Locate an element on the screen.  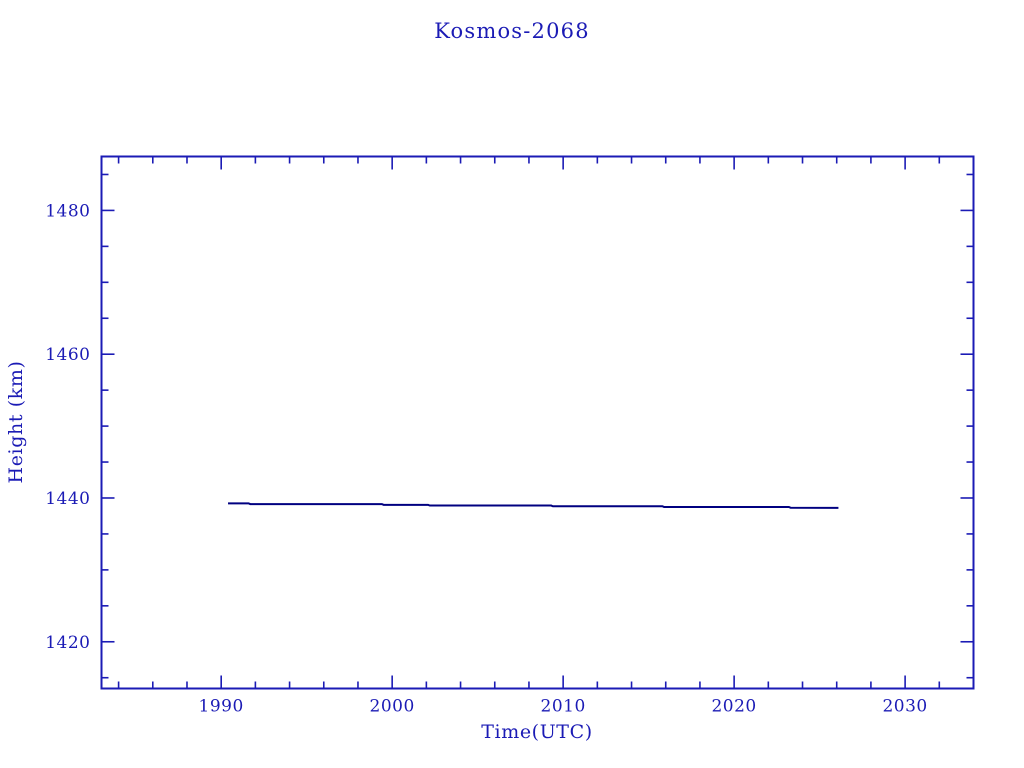
x-tick-label: 1990 is located at coordinates (221, 707).